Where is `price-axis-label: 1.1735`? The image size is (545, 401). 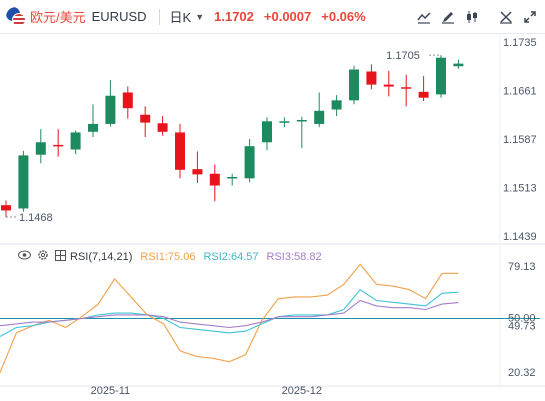
price-axis-label: 1.1735 is located at coordinates (520, 43).